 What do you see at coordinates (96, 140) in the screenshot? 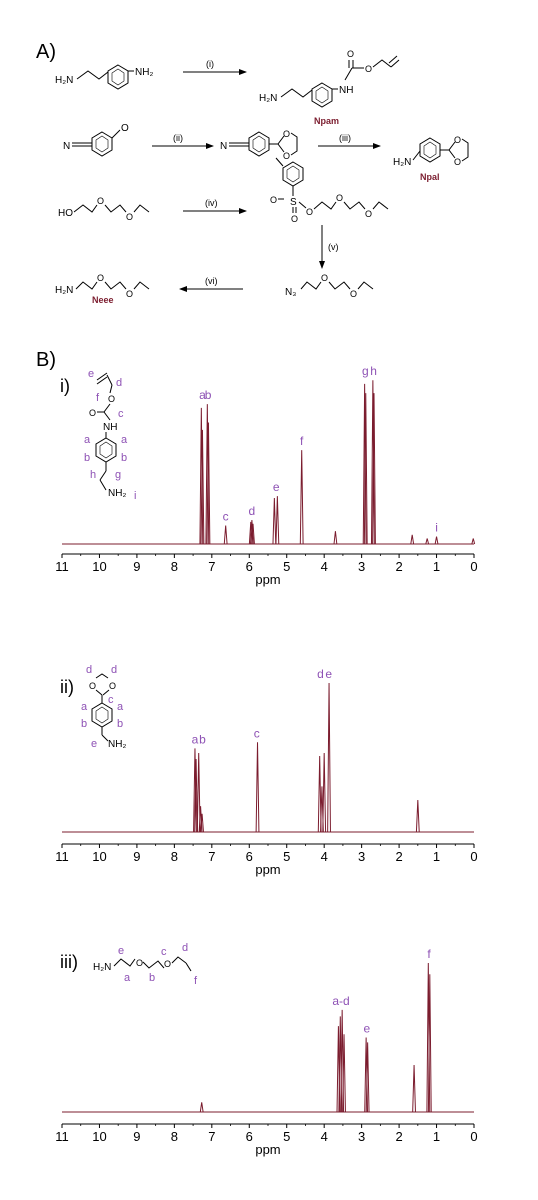
I see `reactant-formylbenzonitrile: N O` at bounding box center [96, 140].